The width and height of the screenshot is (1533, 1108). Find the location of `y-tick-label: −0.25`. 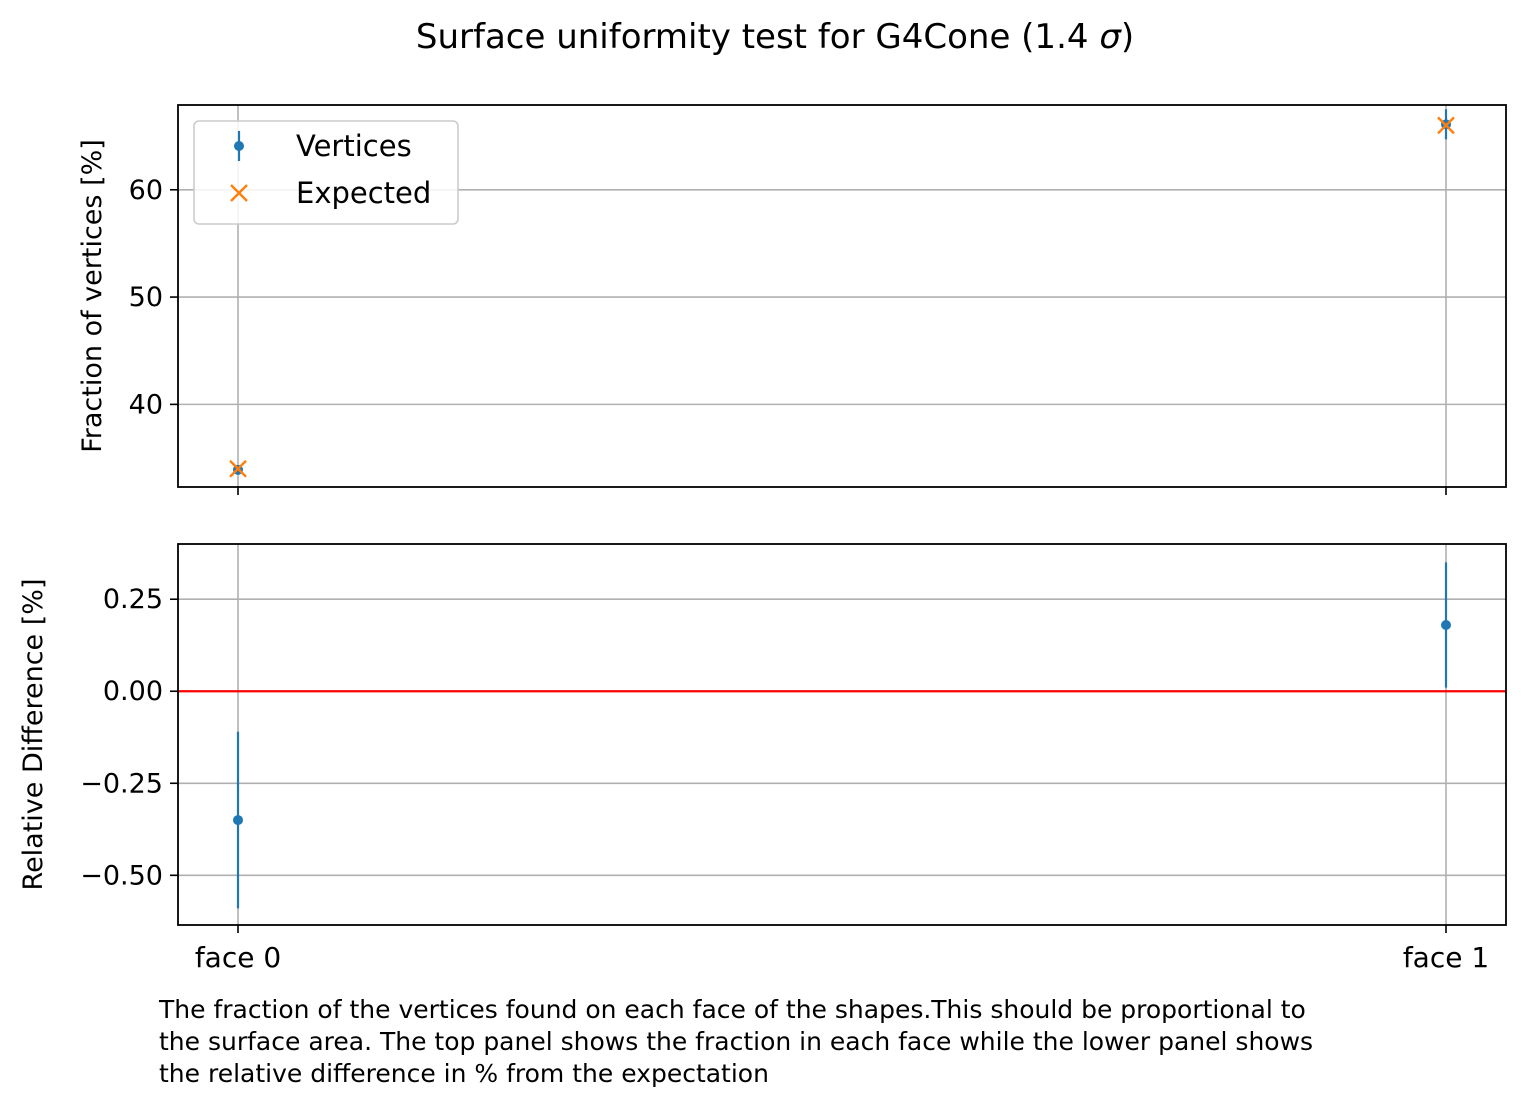

y-tick-label: −0.25 is located at coordinates (121, 783).